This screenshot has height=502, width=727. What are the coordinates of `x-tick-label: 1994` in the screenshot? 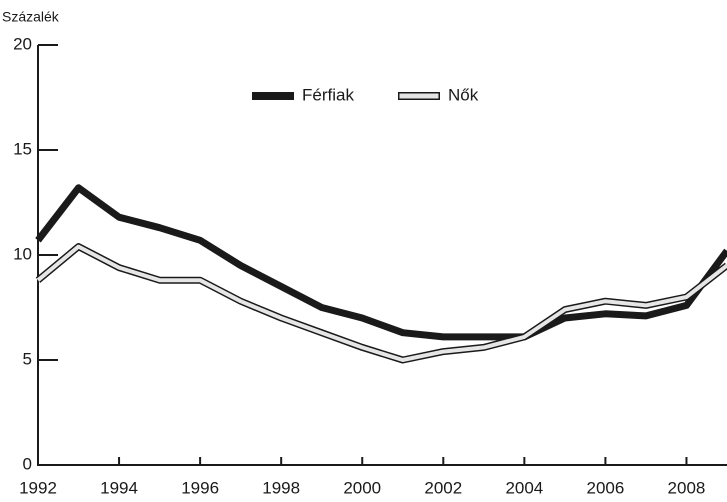 It's located at (119, 487).